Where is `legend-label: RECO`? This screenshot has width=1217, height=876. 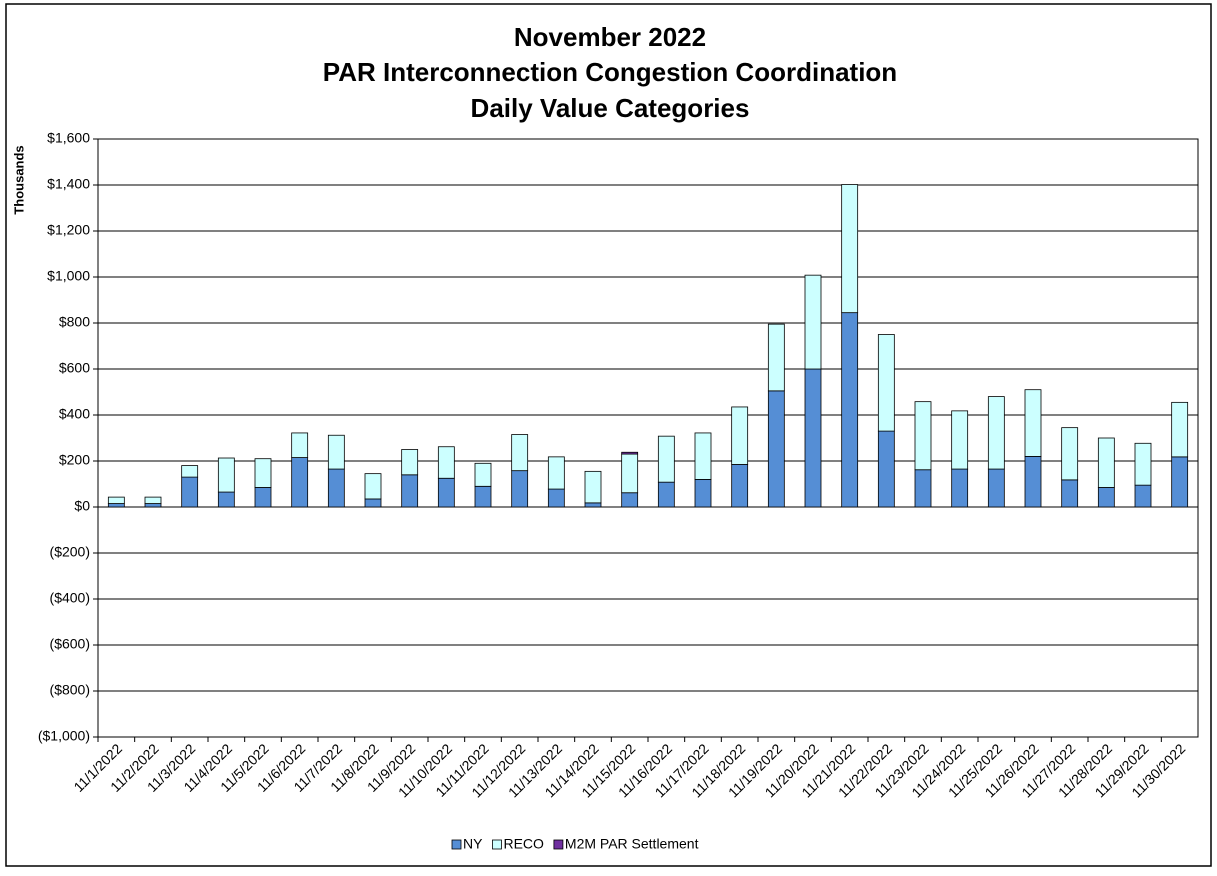
legend-label: RECO is located at coordinates (523, 844).